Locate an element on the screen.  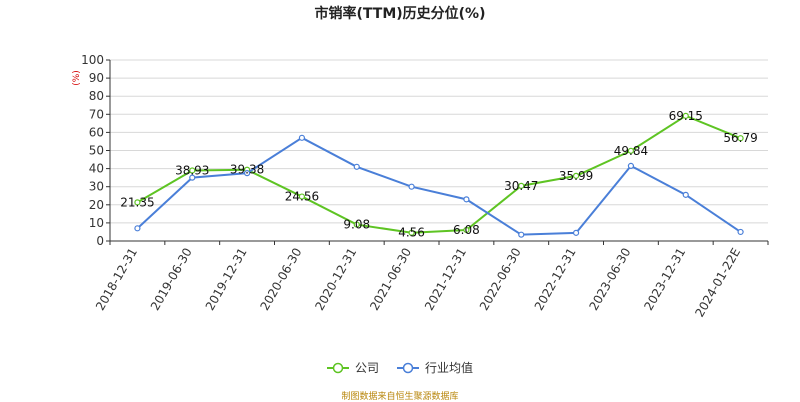
data-label: 4.56 is located at coordinates (411, 233).